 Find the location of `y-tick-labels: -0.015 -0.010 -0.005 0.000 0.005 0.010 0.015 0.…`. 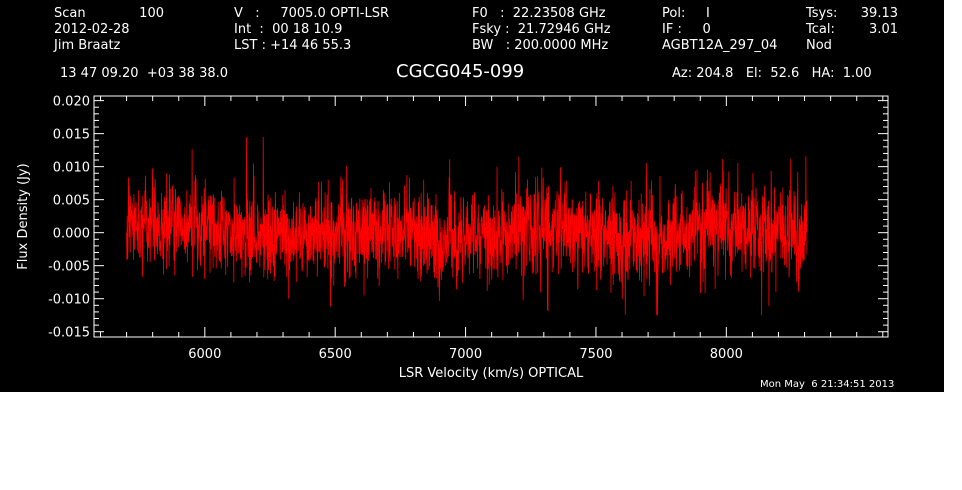

y-tick-labels: -0.015 -0.010 -0.005 0.000 0.005 0.010 0.015 0.… is located at coordinates (69, 218).